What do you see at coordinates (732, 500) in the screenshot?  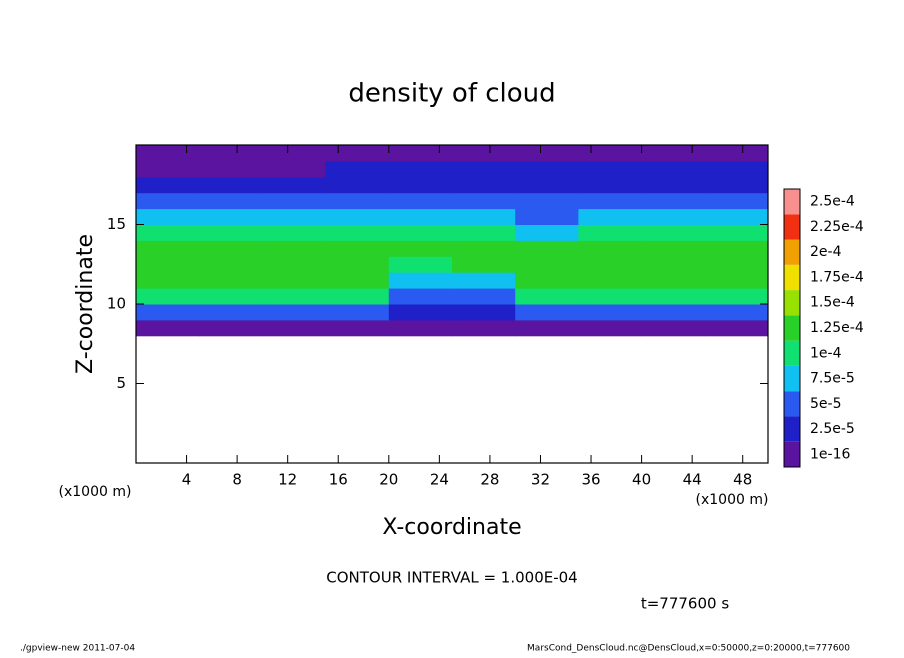 I see `x-unit-label: (x1000 m)` at bounding box center [732, 500].